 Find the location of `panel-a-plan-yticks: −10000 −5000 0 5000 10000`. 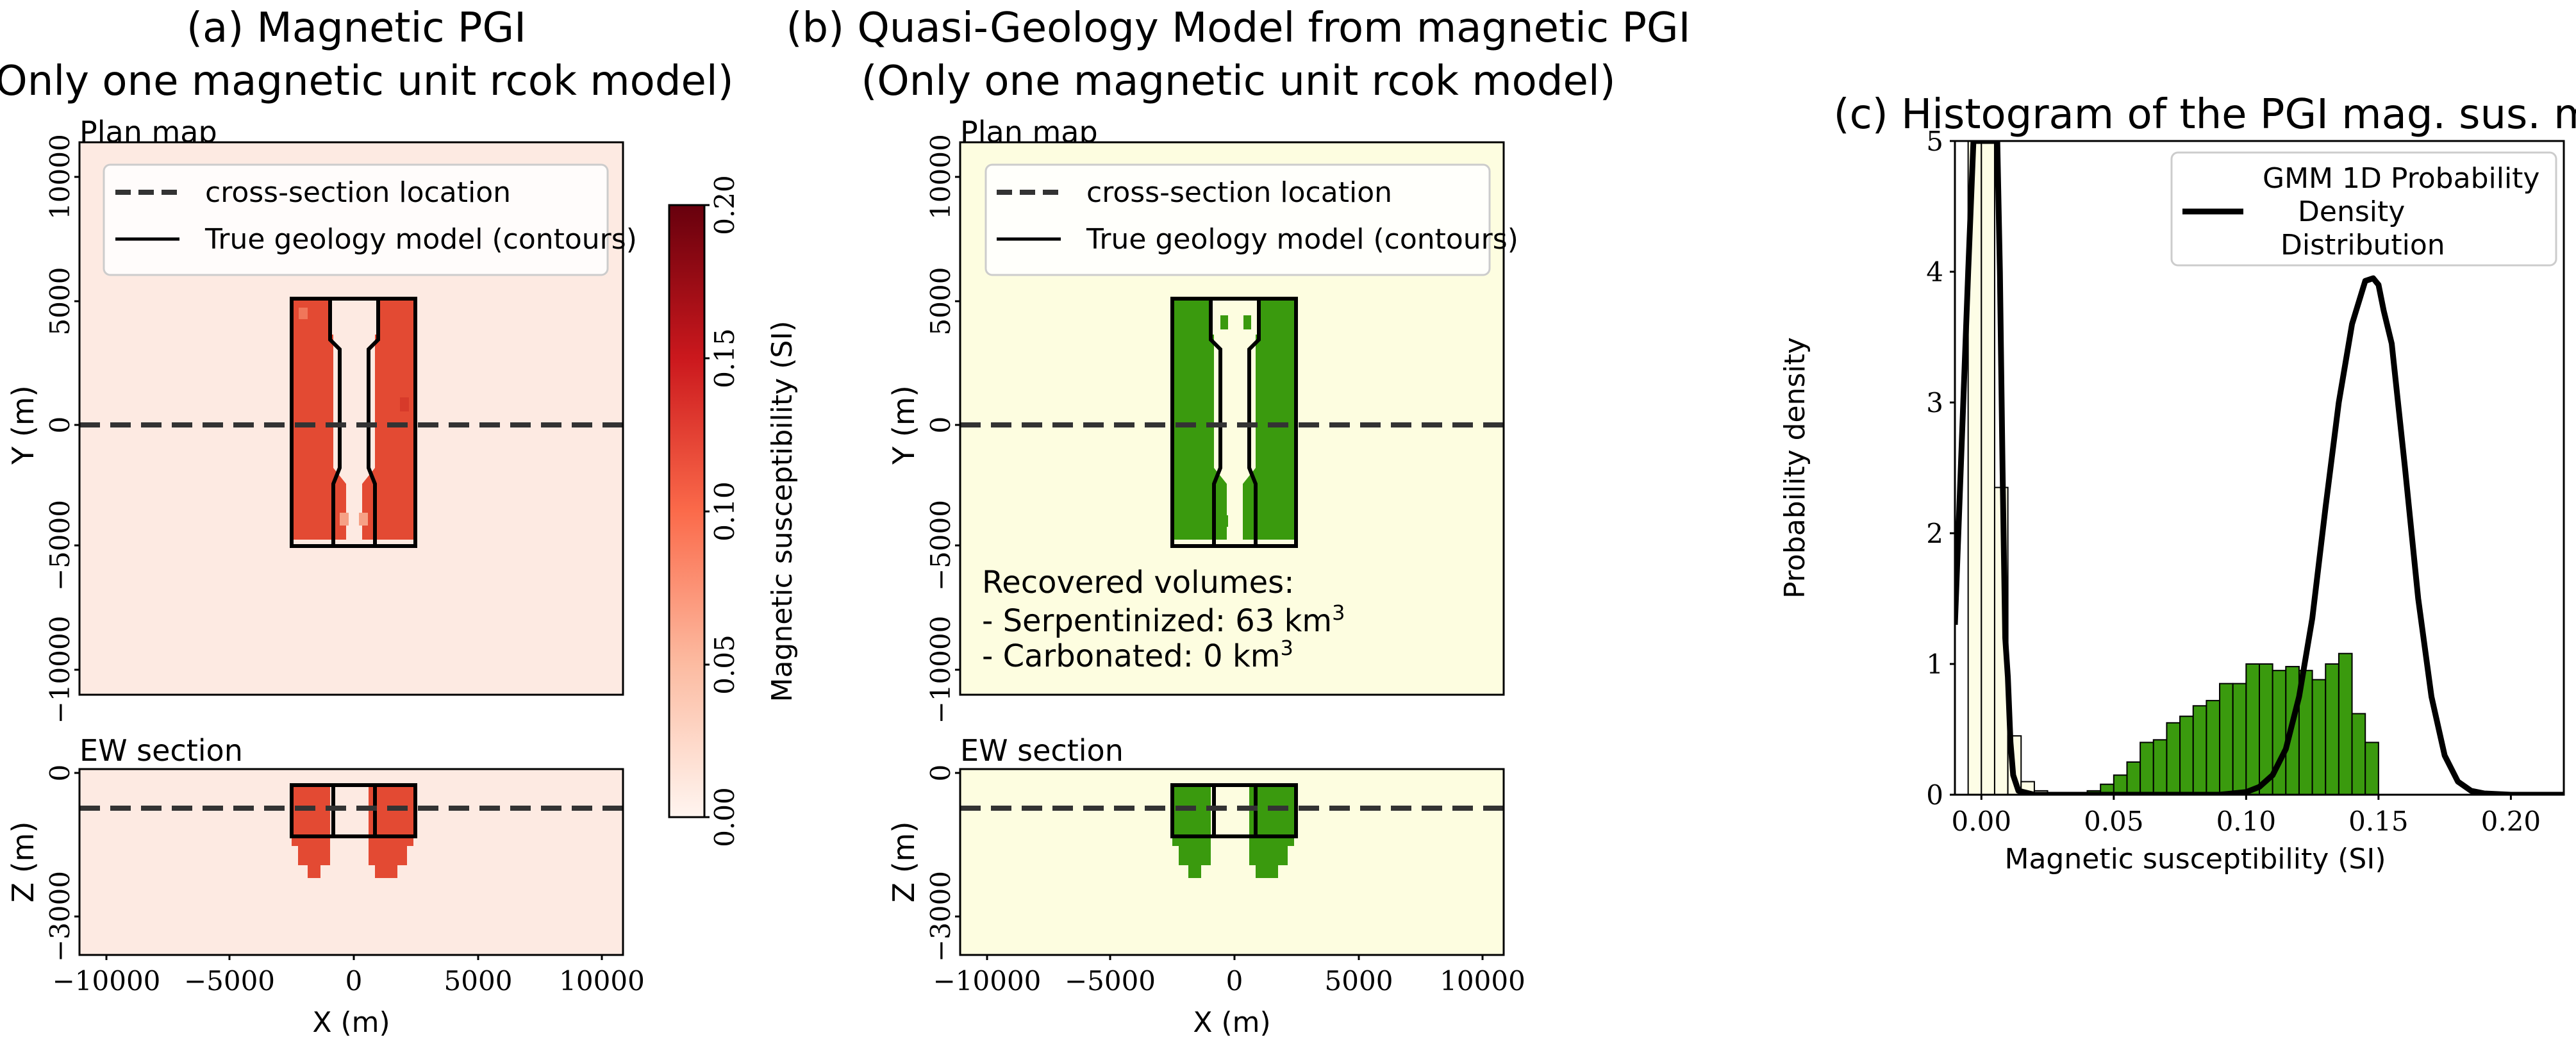

panel-a-plan-yticks: −10000 −5000 0 5000 10000 is located at coordinates (62, 429).